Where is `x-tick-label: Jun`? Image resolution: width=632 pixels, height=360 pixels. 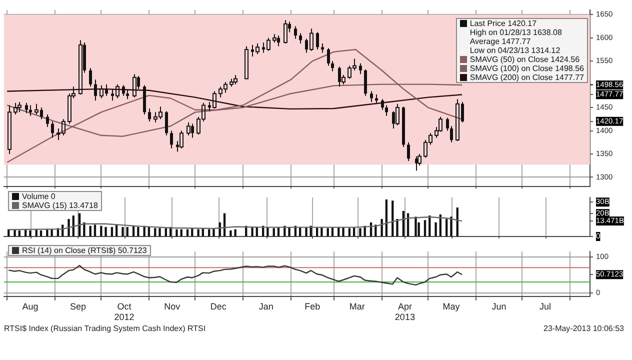
x-tick-label: Jun is located at coordinates (499, 306).